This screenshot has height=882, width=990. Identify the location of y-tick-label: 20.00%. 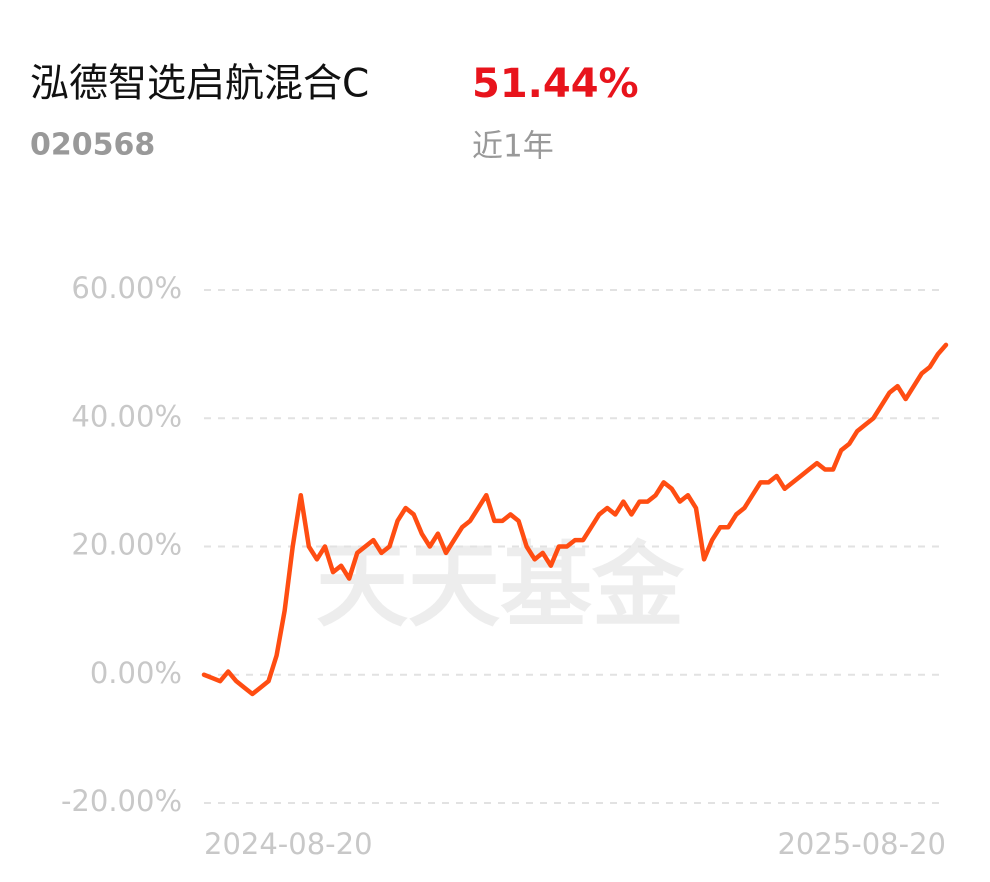
(126, 545).